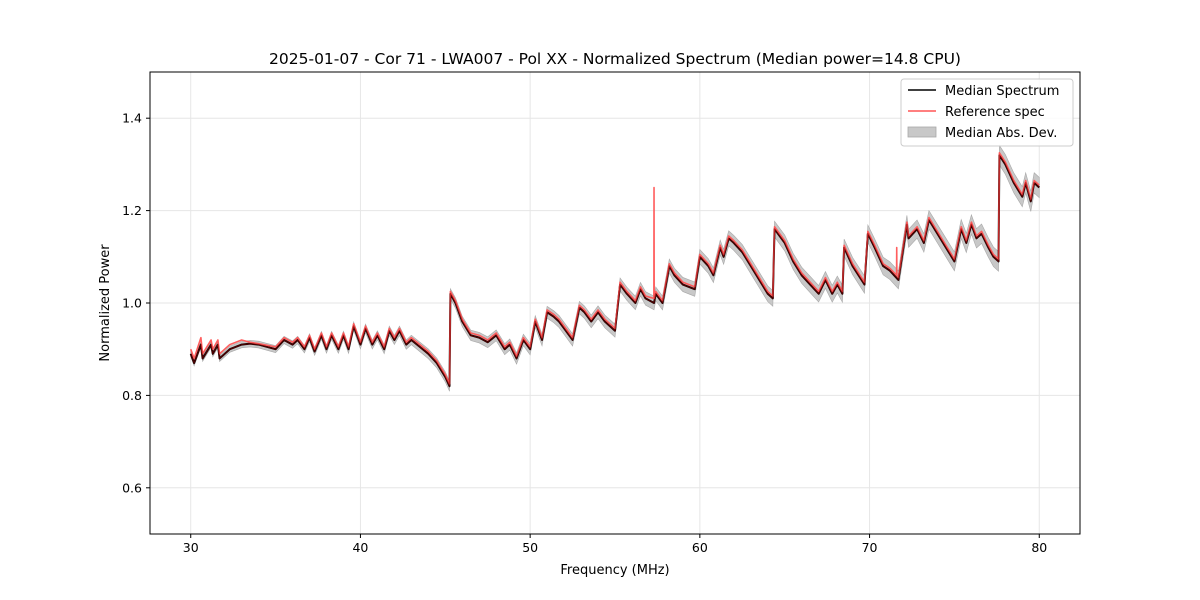 The height and width of the screenshot is (600, 1200). I want to click on legend-reference-label: Reference spec, so click(995, 112).